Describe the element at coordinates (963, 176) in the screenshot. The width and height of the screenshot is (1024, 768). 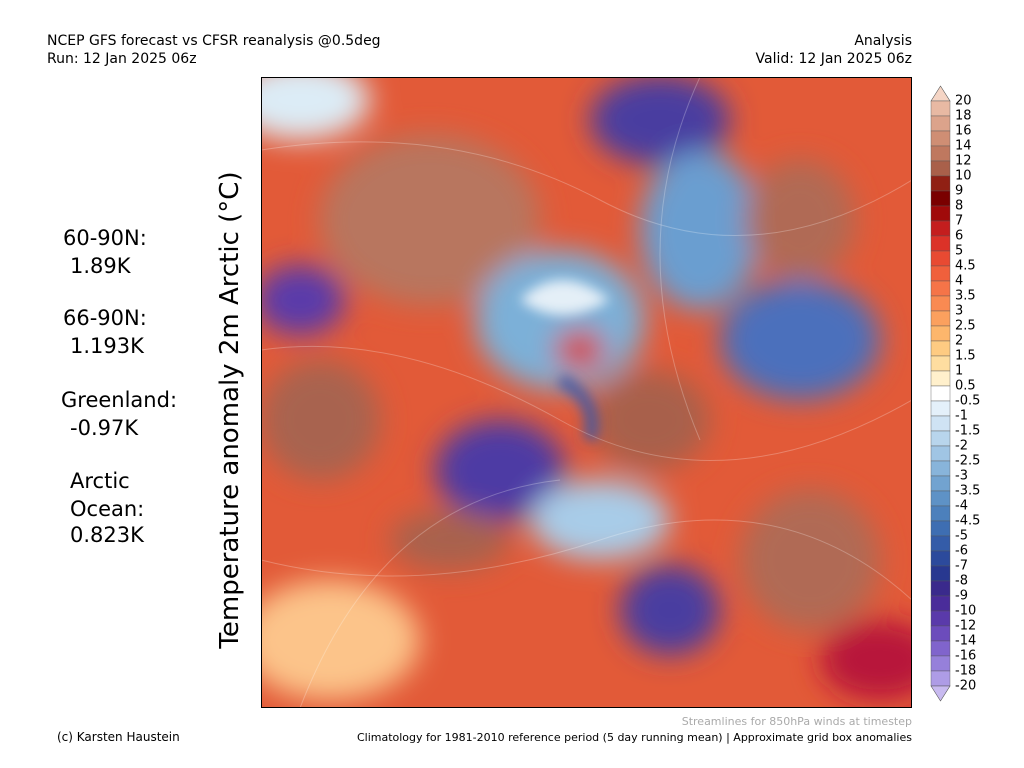
I see `colorbar-label: 10` at that location.